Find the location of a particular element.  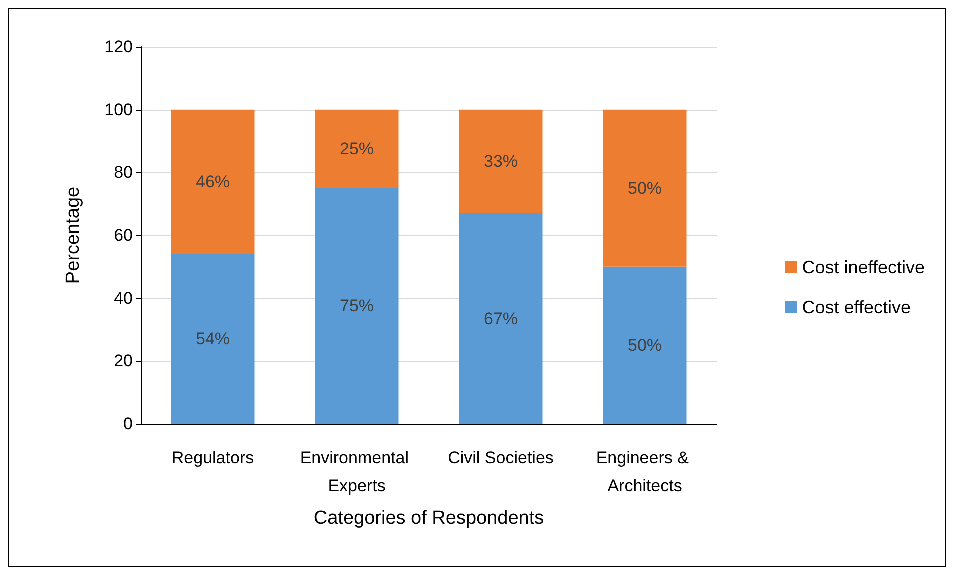

x-tick-label: Environmental Experts is located at coordinates (357, 472).